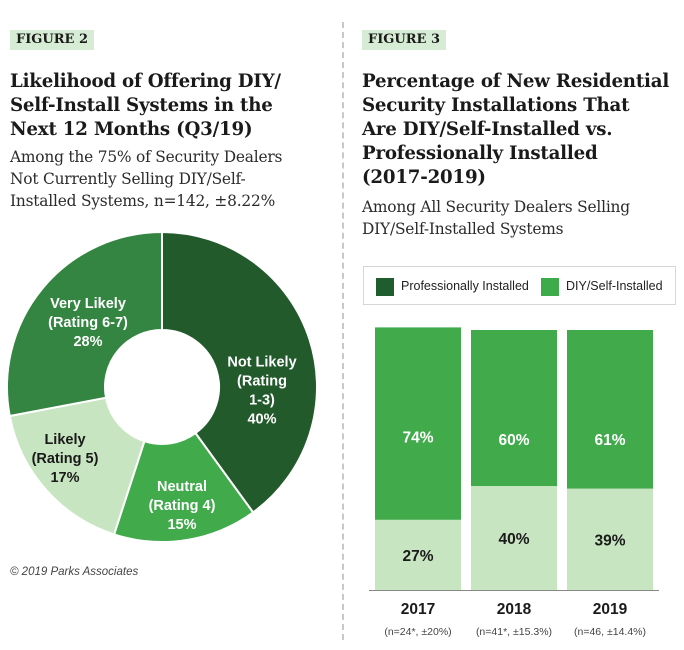  I want to click on subtitle-line: Among All Security Dealers Selling, so click(496, 207).